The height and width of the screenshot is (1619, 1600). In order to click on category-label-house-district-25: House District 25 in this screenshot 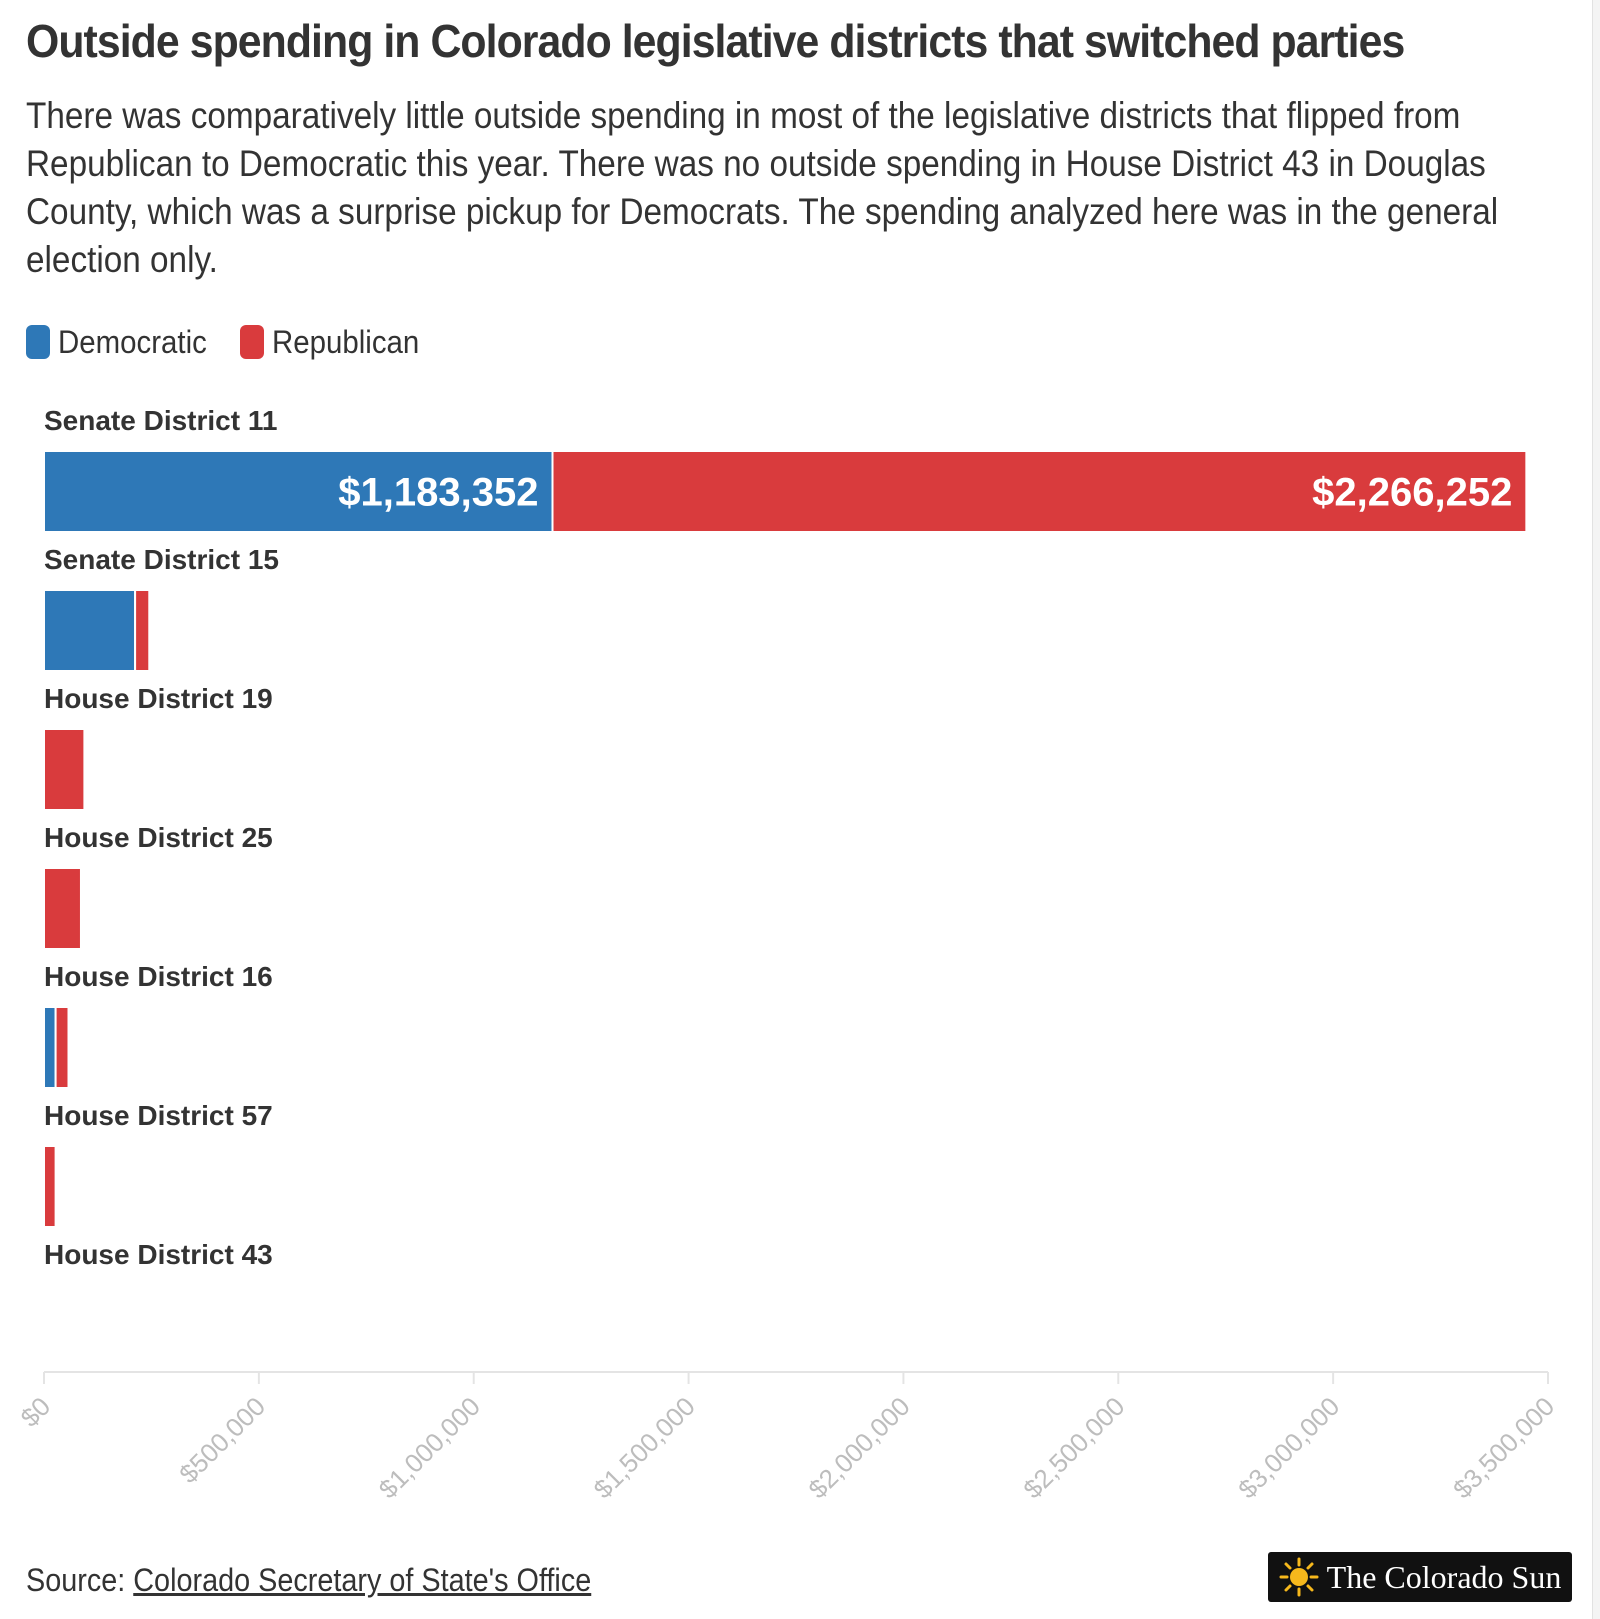, I will do `click(158, 837)`.